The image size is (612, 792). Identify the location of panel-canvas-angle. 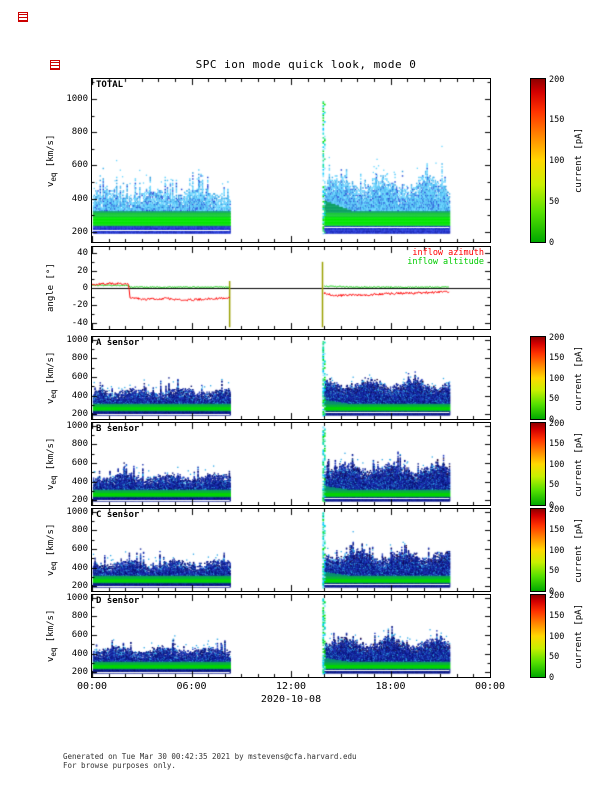
(291, 288).